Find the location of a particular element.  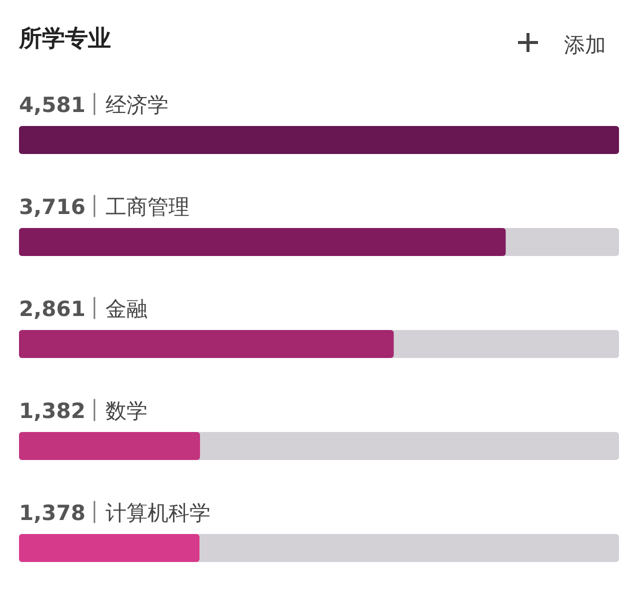

data-label: 2,861 is located at coordinates (52, 309).